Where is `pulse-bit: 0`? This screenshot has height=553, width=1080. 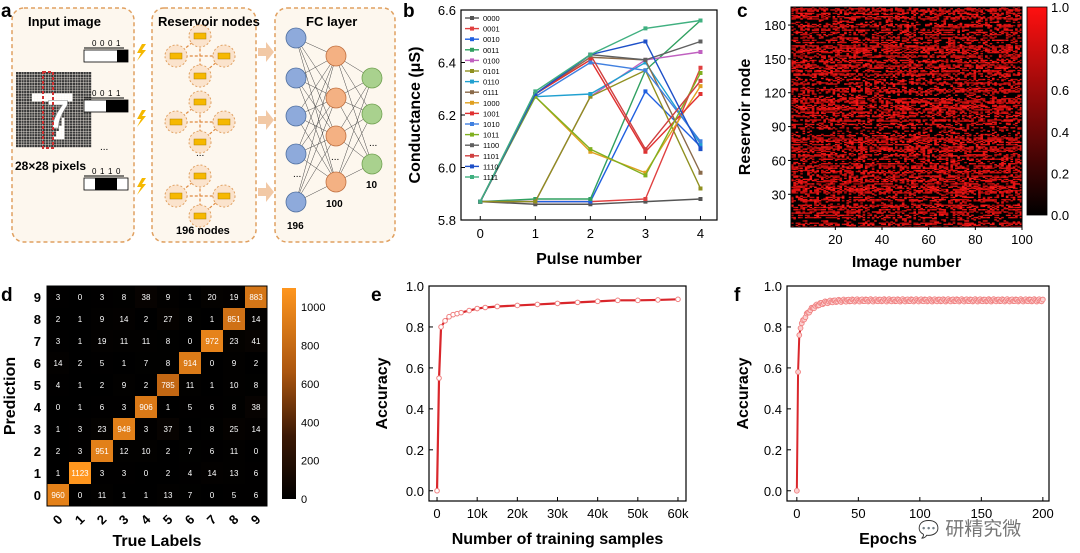
pulse-bit: 0 is located at coordinates (110, 43).